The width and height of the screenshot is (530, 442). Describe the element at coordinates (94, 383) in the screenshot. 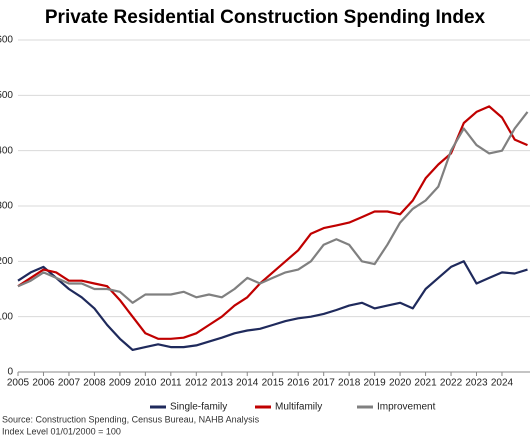

I see `x-tick-label: 2008` at that location.